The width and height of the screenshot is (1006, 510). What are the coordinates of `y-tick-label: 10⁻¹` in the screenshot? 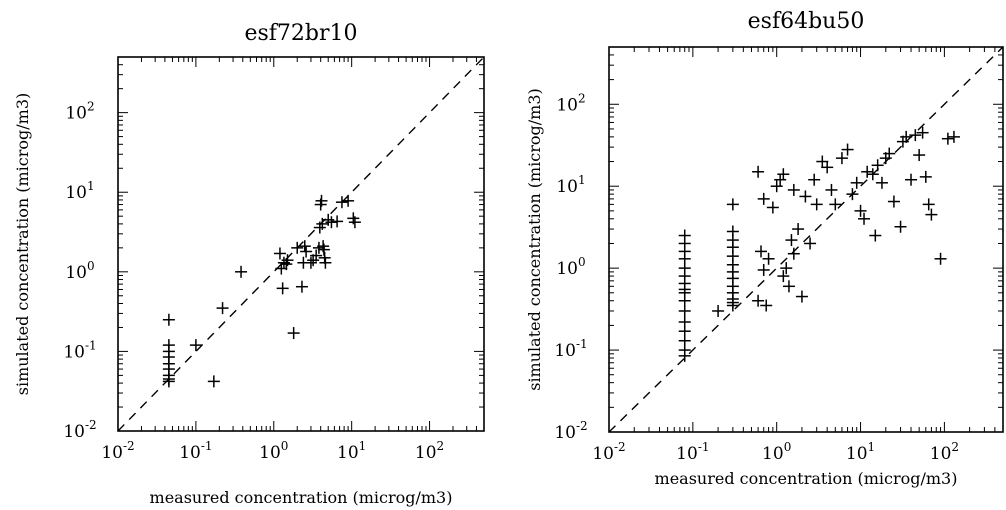 It's located at (570, 349).